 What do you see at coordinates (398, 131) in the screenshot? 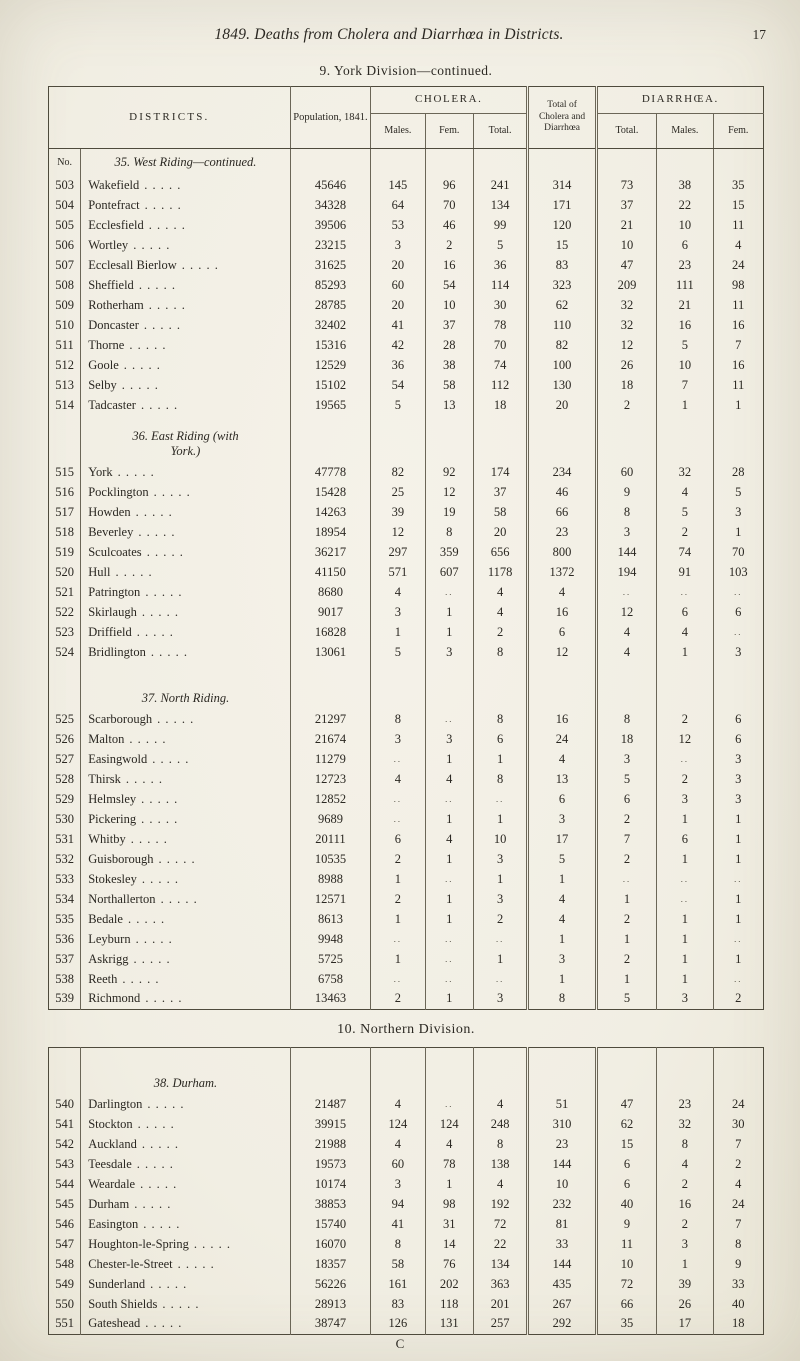
I see `col-header-cholera-males: Males.` at bounding box center [398, 131].